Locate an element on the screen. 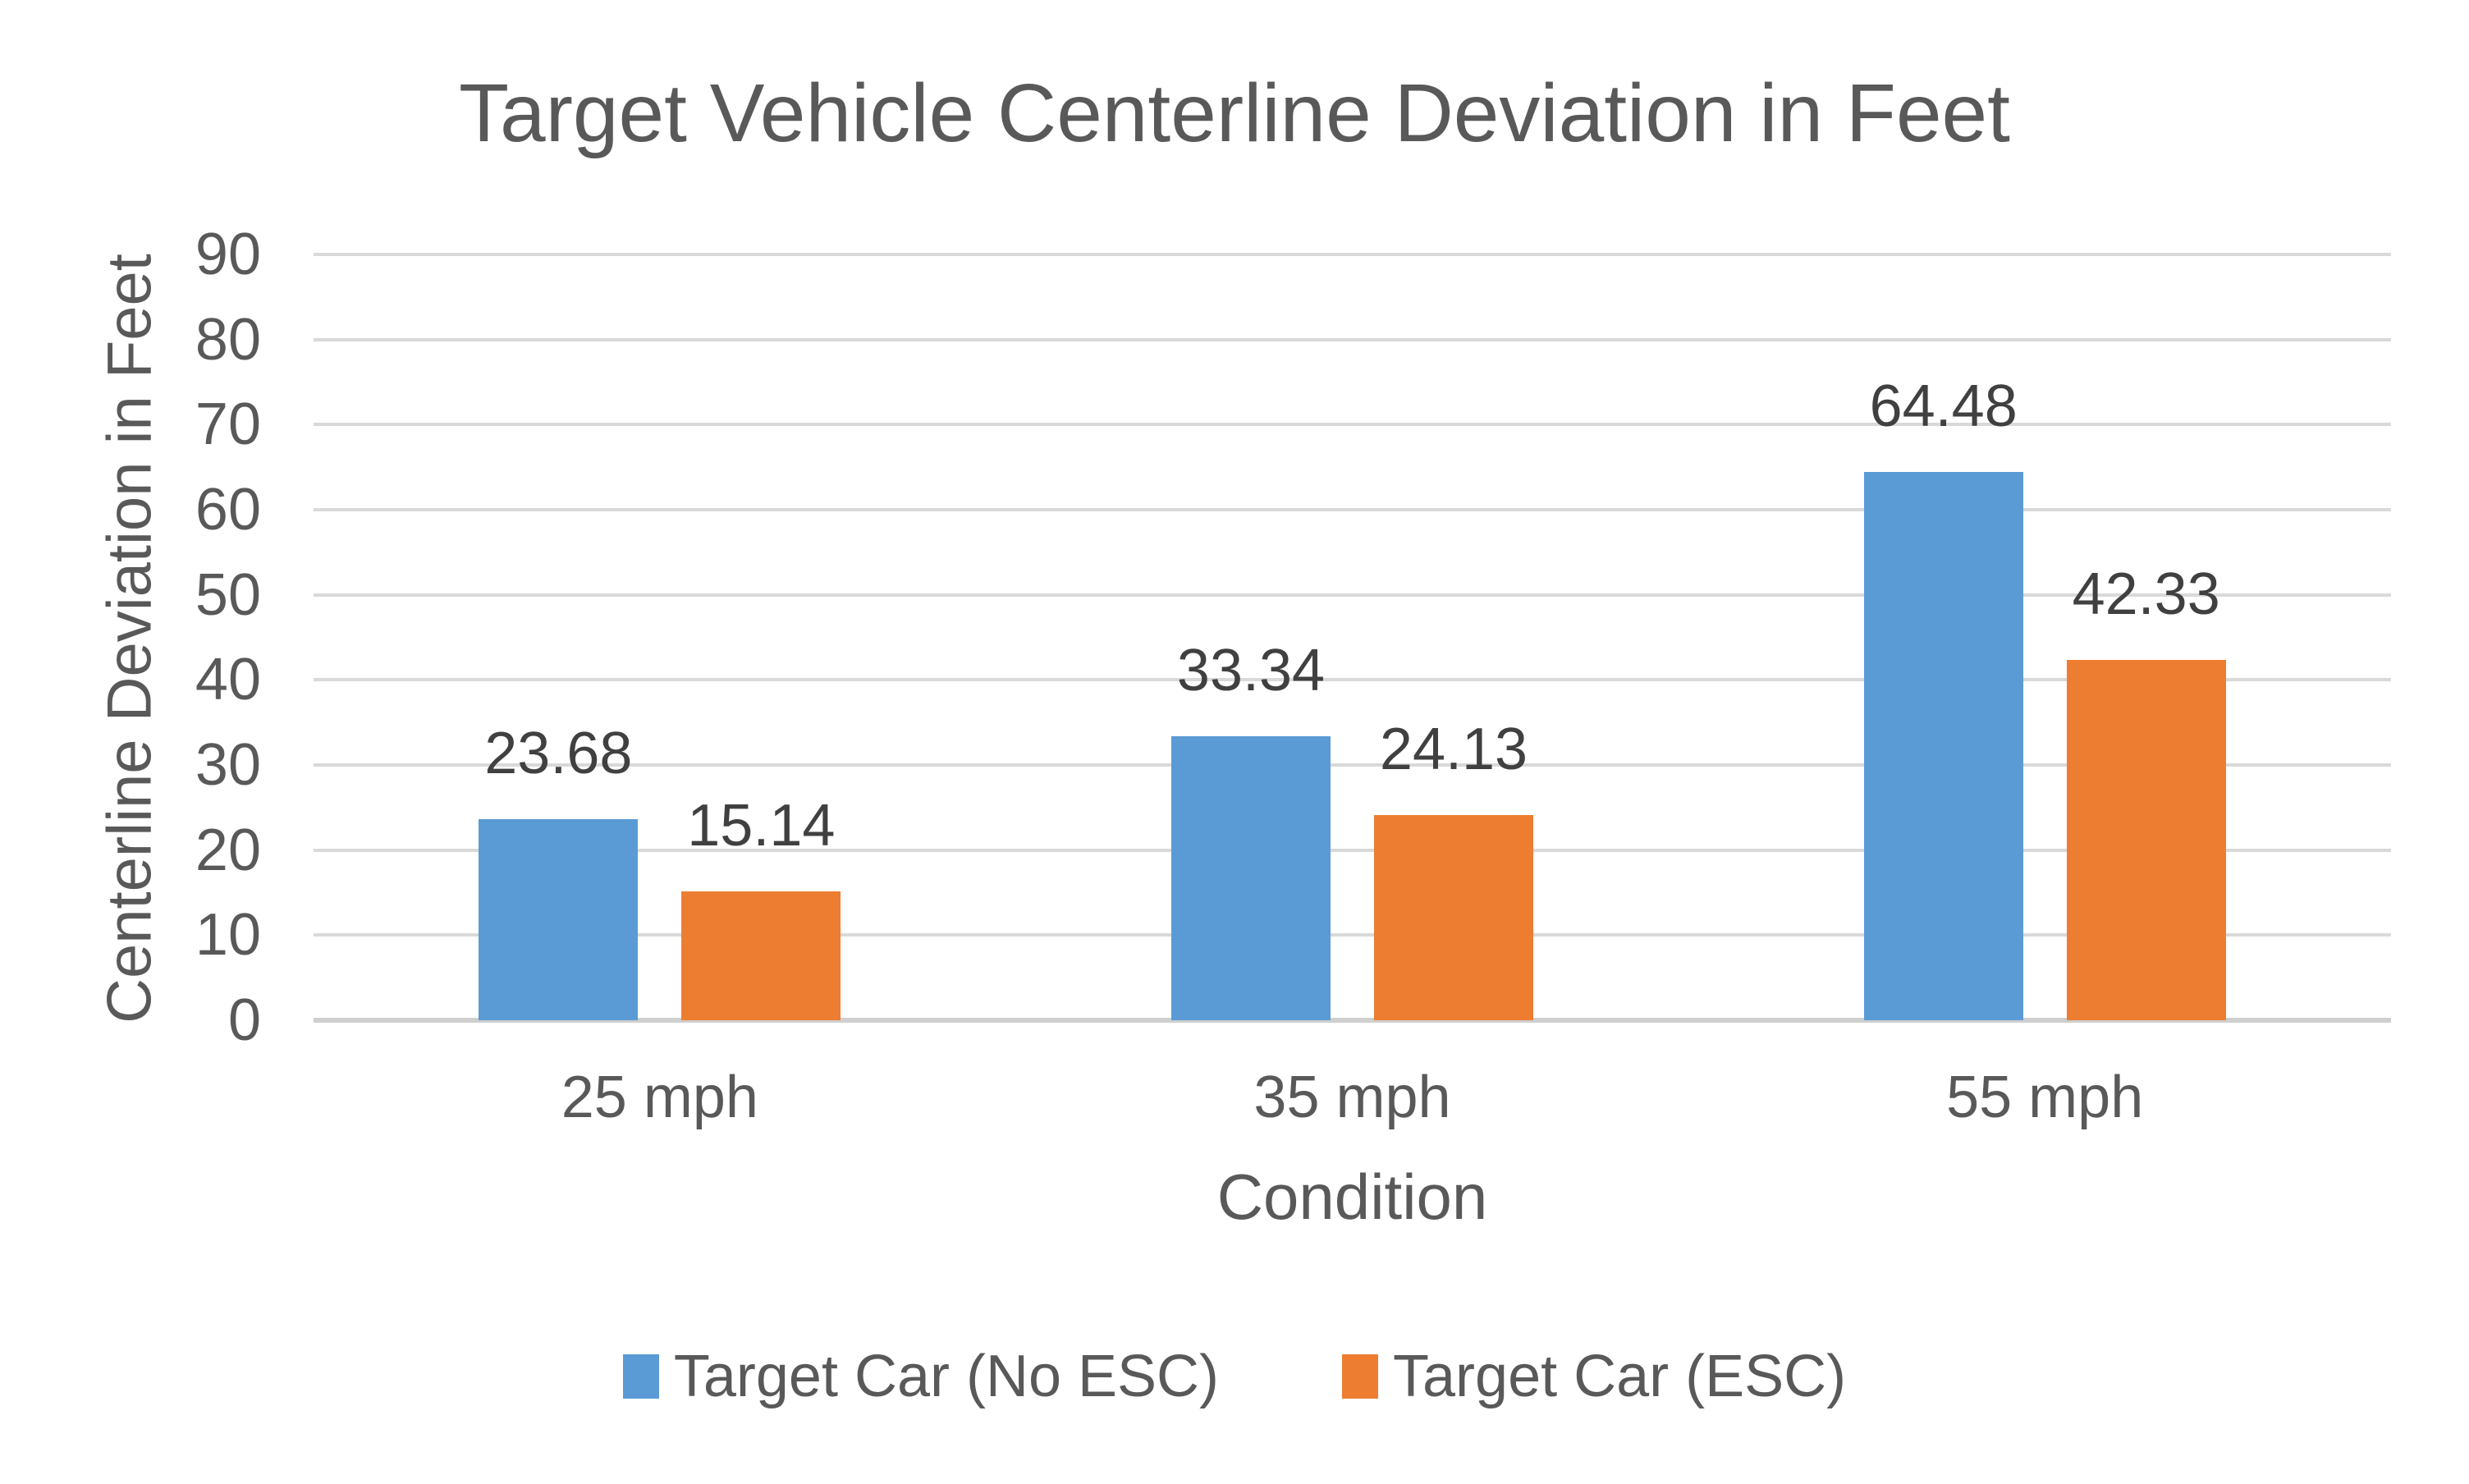 This screenshot has height=1484, width=2469. data-label: 33.34 is located at coordinates (1251, 671).